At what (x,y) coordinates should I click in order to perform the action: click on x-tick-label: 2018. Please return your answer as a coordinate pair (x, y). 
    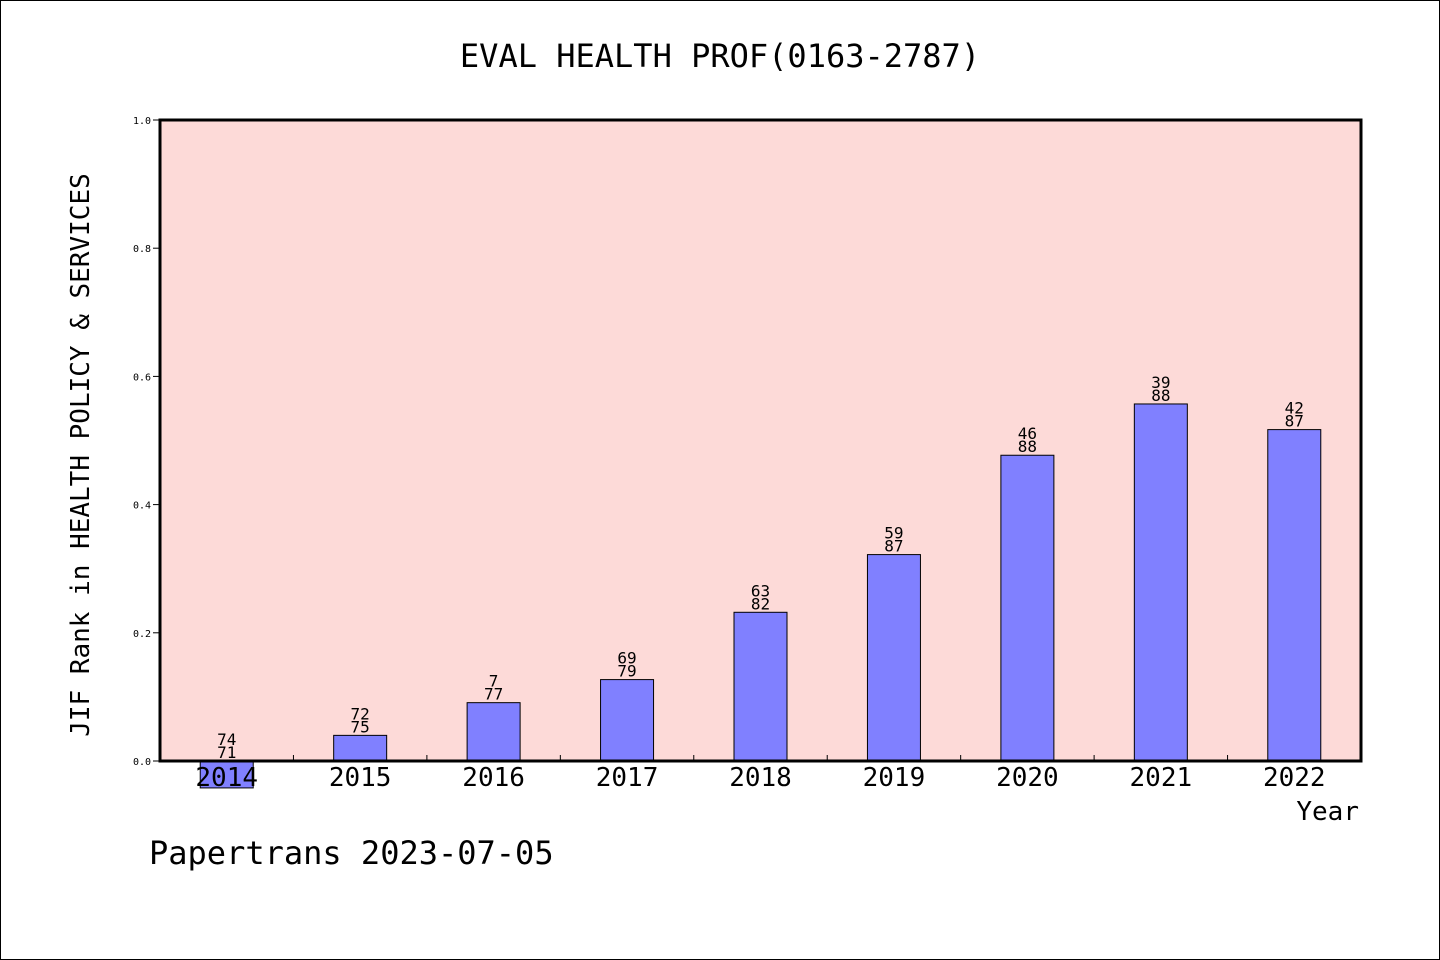
    Looking at the image, I should click on (760, 778).